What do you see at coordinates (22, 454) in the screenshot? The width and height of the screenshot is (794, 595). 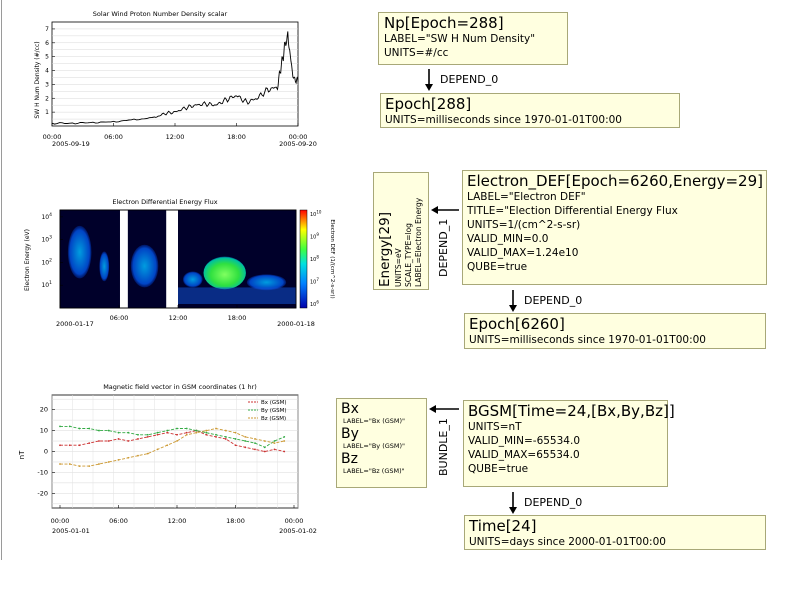 I see `magnetic-ylabel: nT` at bounding box center [22, 454].